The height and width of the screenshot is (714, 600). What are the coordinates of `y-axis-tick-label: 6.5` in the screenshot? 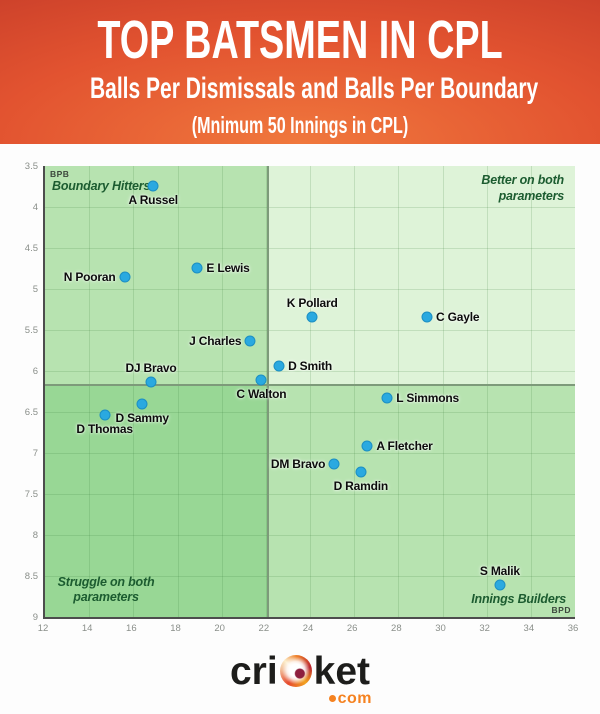 It's located at (31, 412).